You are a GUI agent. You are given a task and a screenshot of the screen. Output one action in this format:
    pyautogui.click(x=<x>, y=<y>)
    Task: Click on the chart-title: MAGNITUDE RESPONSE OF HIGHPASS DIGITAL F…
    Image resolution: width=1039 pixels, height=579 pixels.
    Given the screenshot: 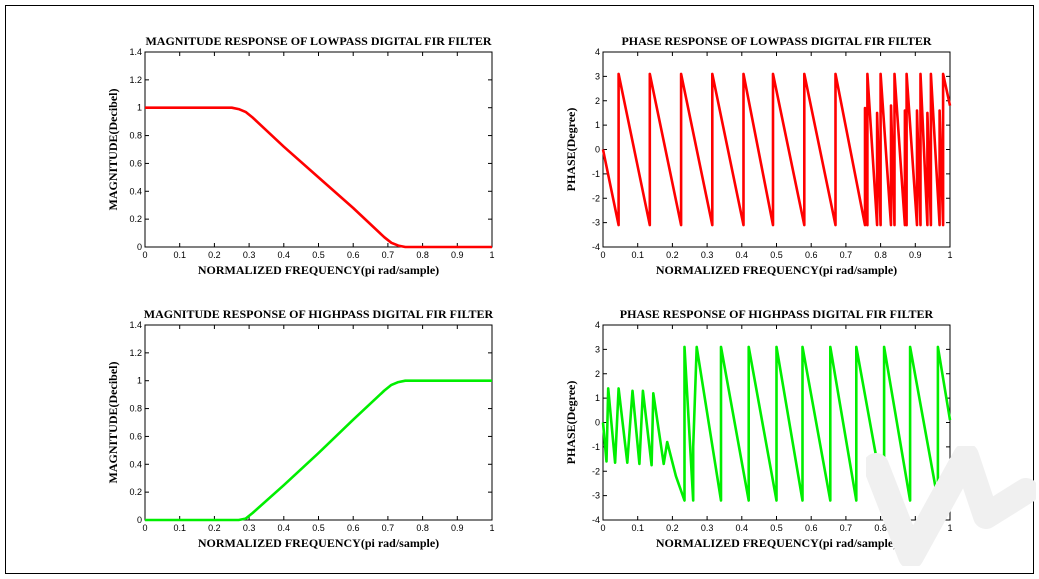 What is the action you would take?
    pyautogui.click(x=319, y=314)
    